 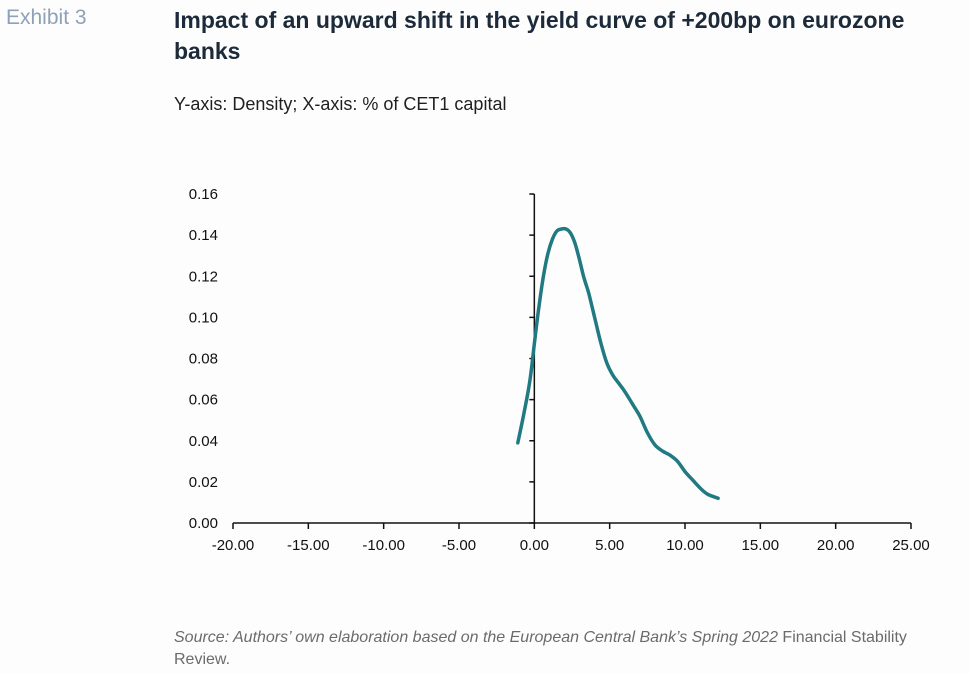 What do you see at coordinates (233, 545) in the screenshot?
I see `x-tick-label: -20.00` at bounding box center [233, 545].